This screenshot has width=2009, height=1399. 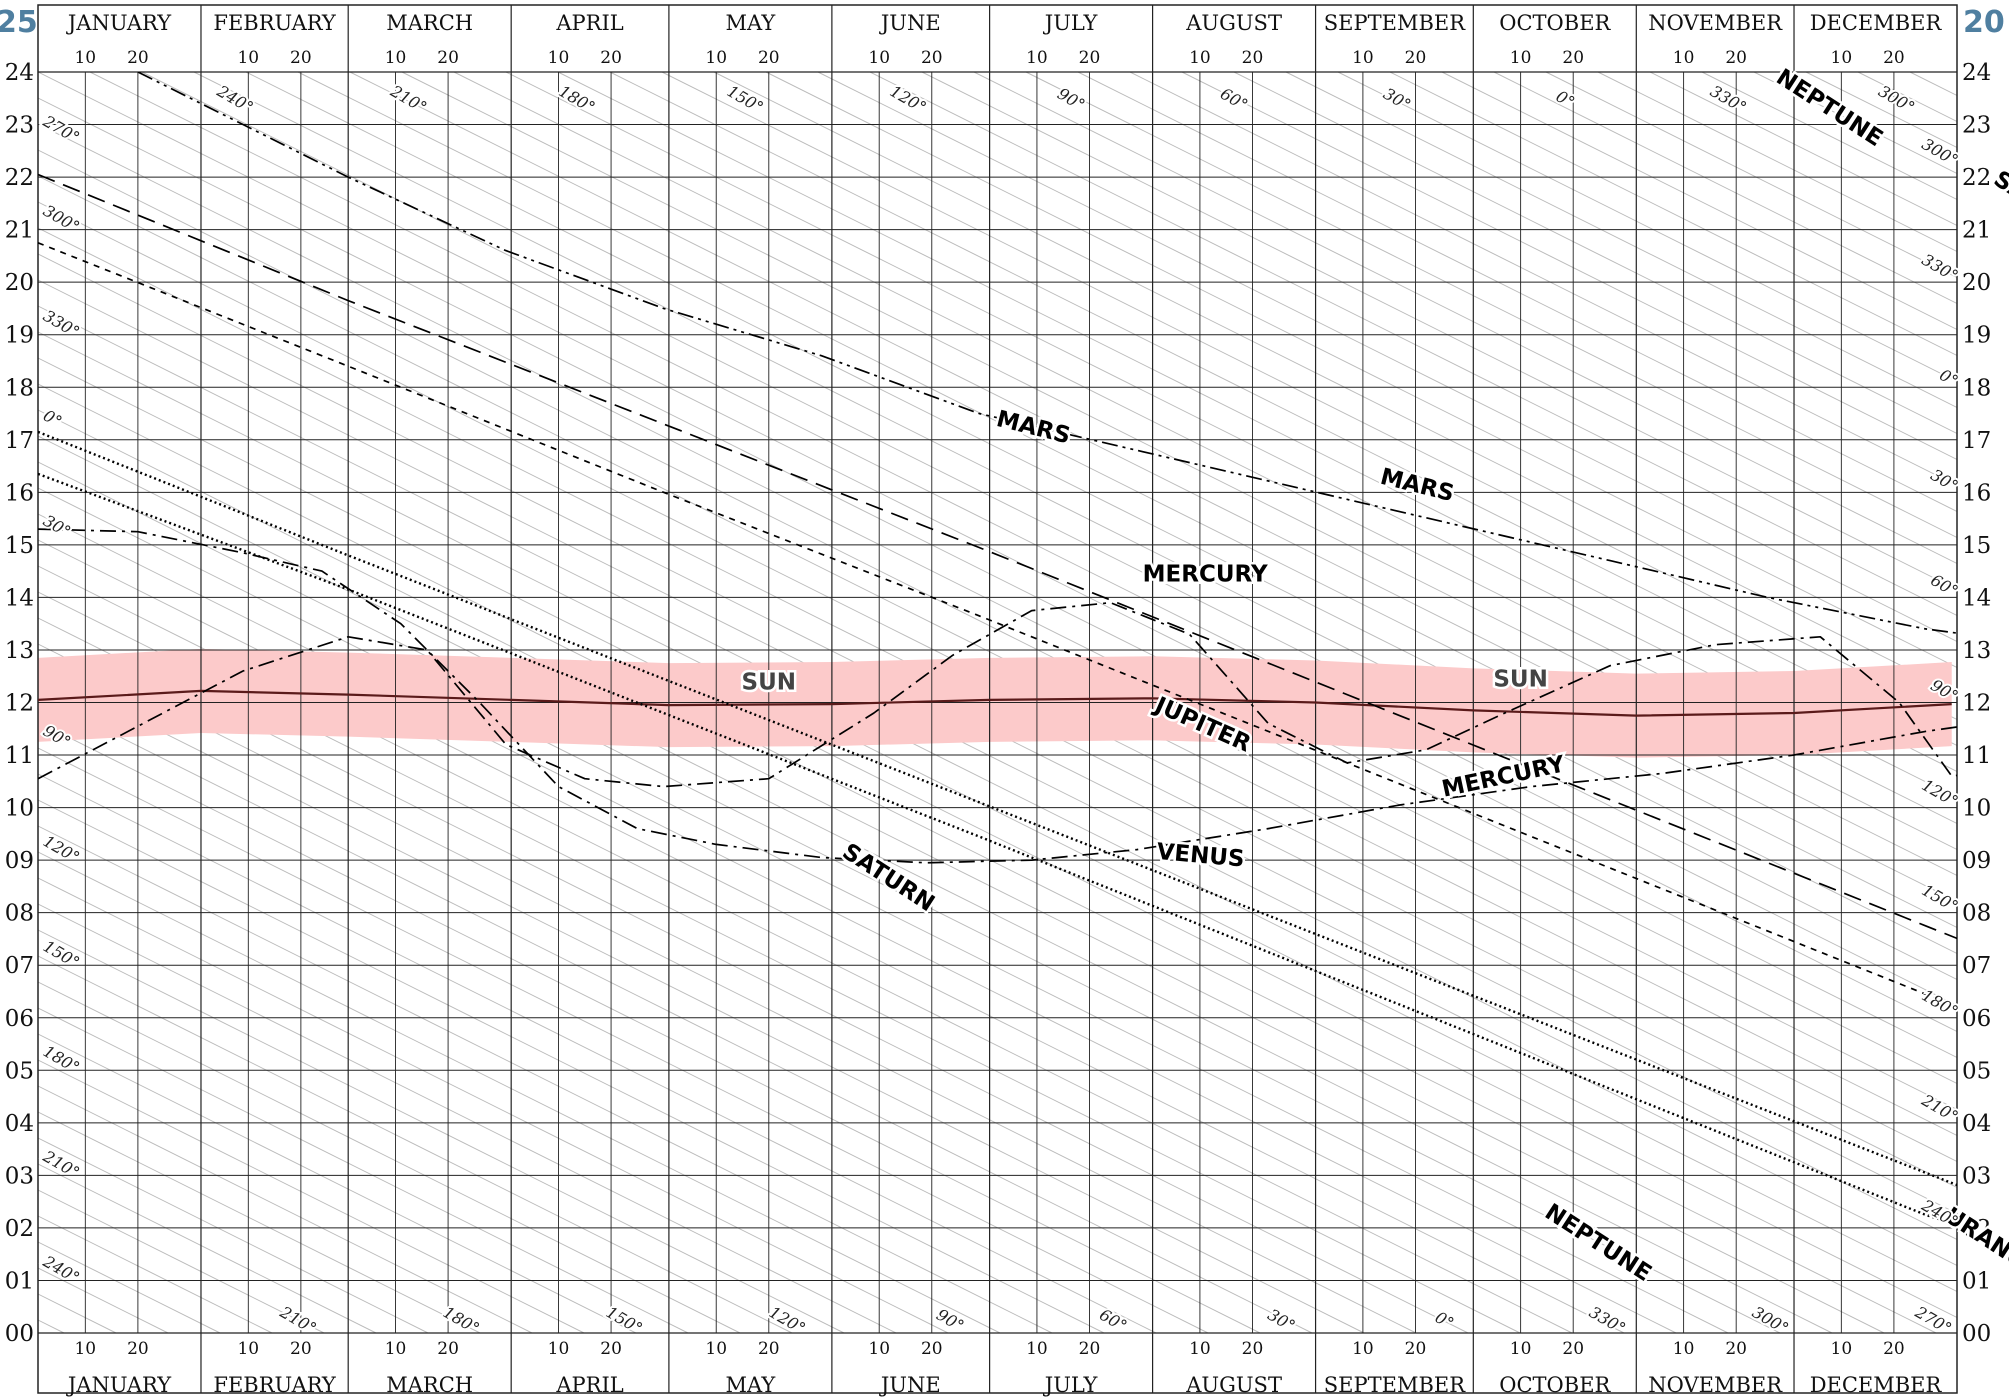 I want to click on hour-label-right: 23, so click(x=1976, y=126).